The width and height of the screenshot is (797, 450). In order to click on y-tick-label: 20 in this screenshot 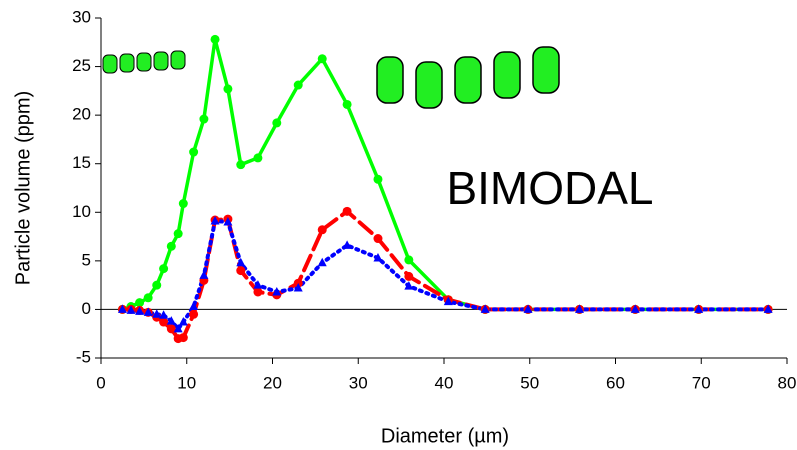, I will do `click(81, 114)`.